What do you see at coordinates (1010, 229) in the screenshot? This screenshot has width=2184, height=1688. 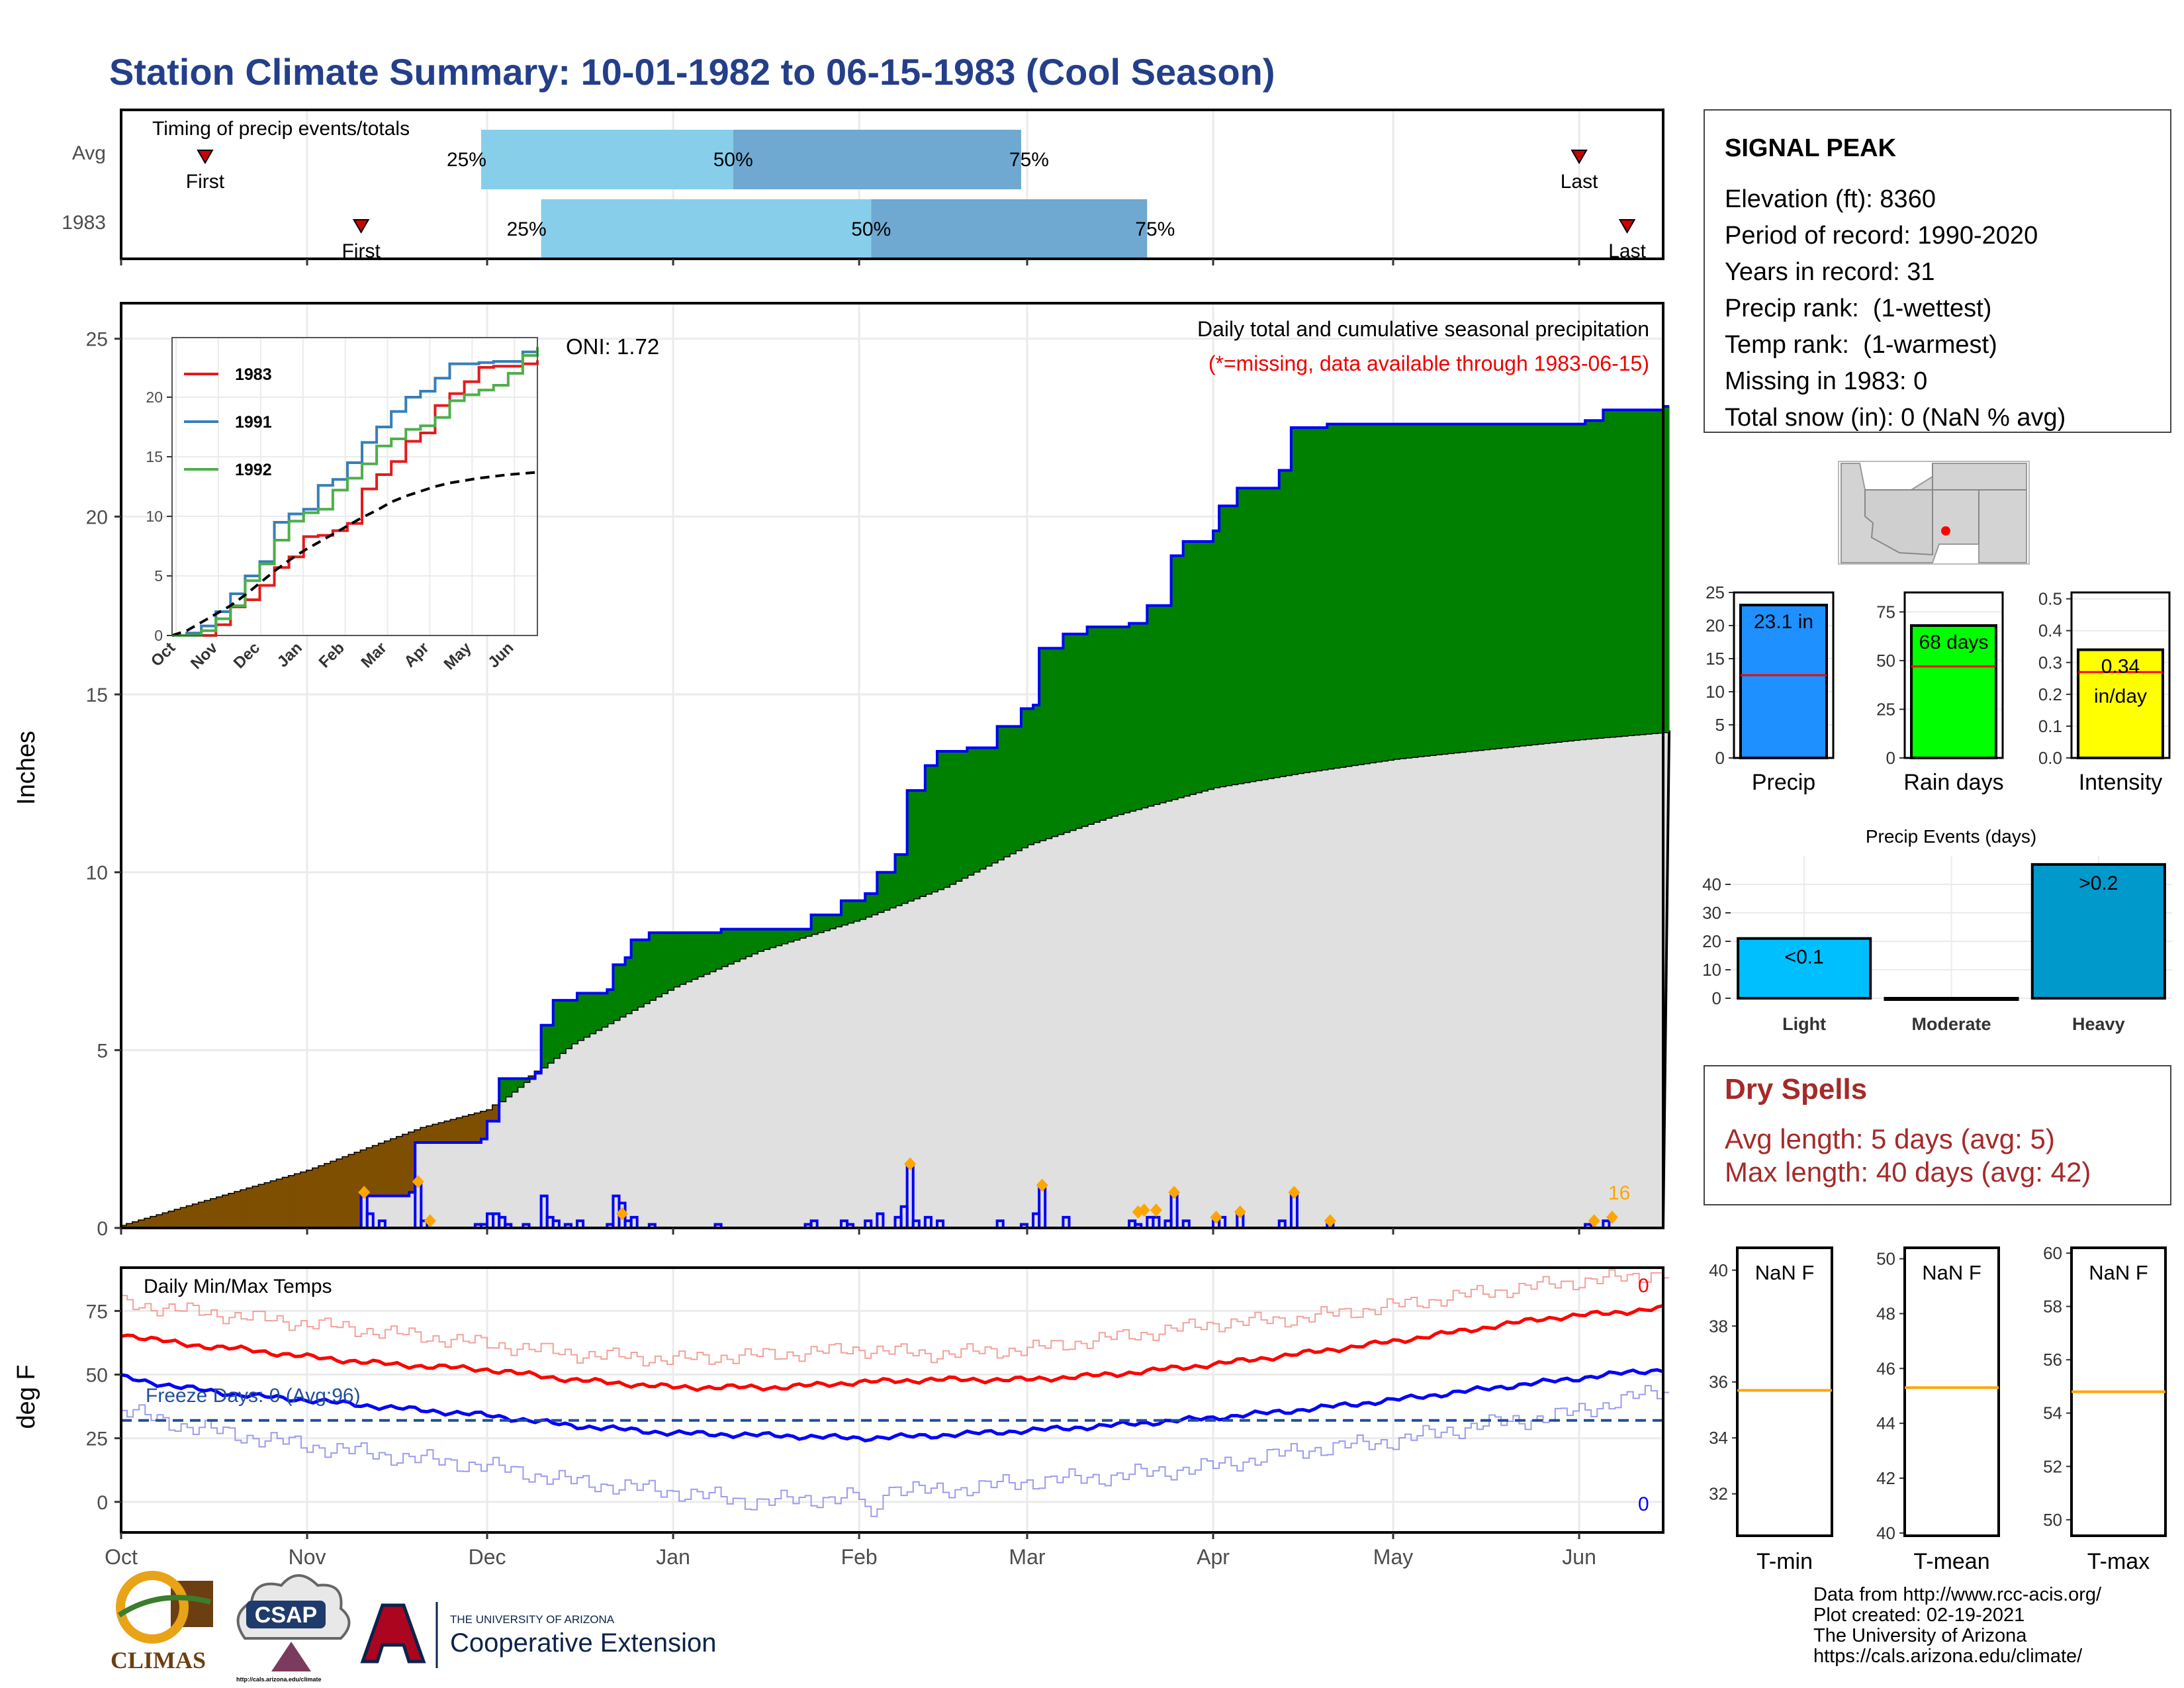 I see `timing-bar-q3` at bounding box center [1010, 229].